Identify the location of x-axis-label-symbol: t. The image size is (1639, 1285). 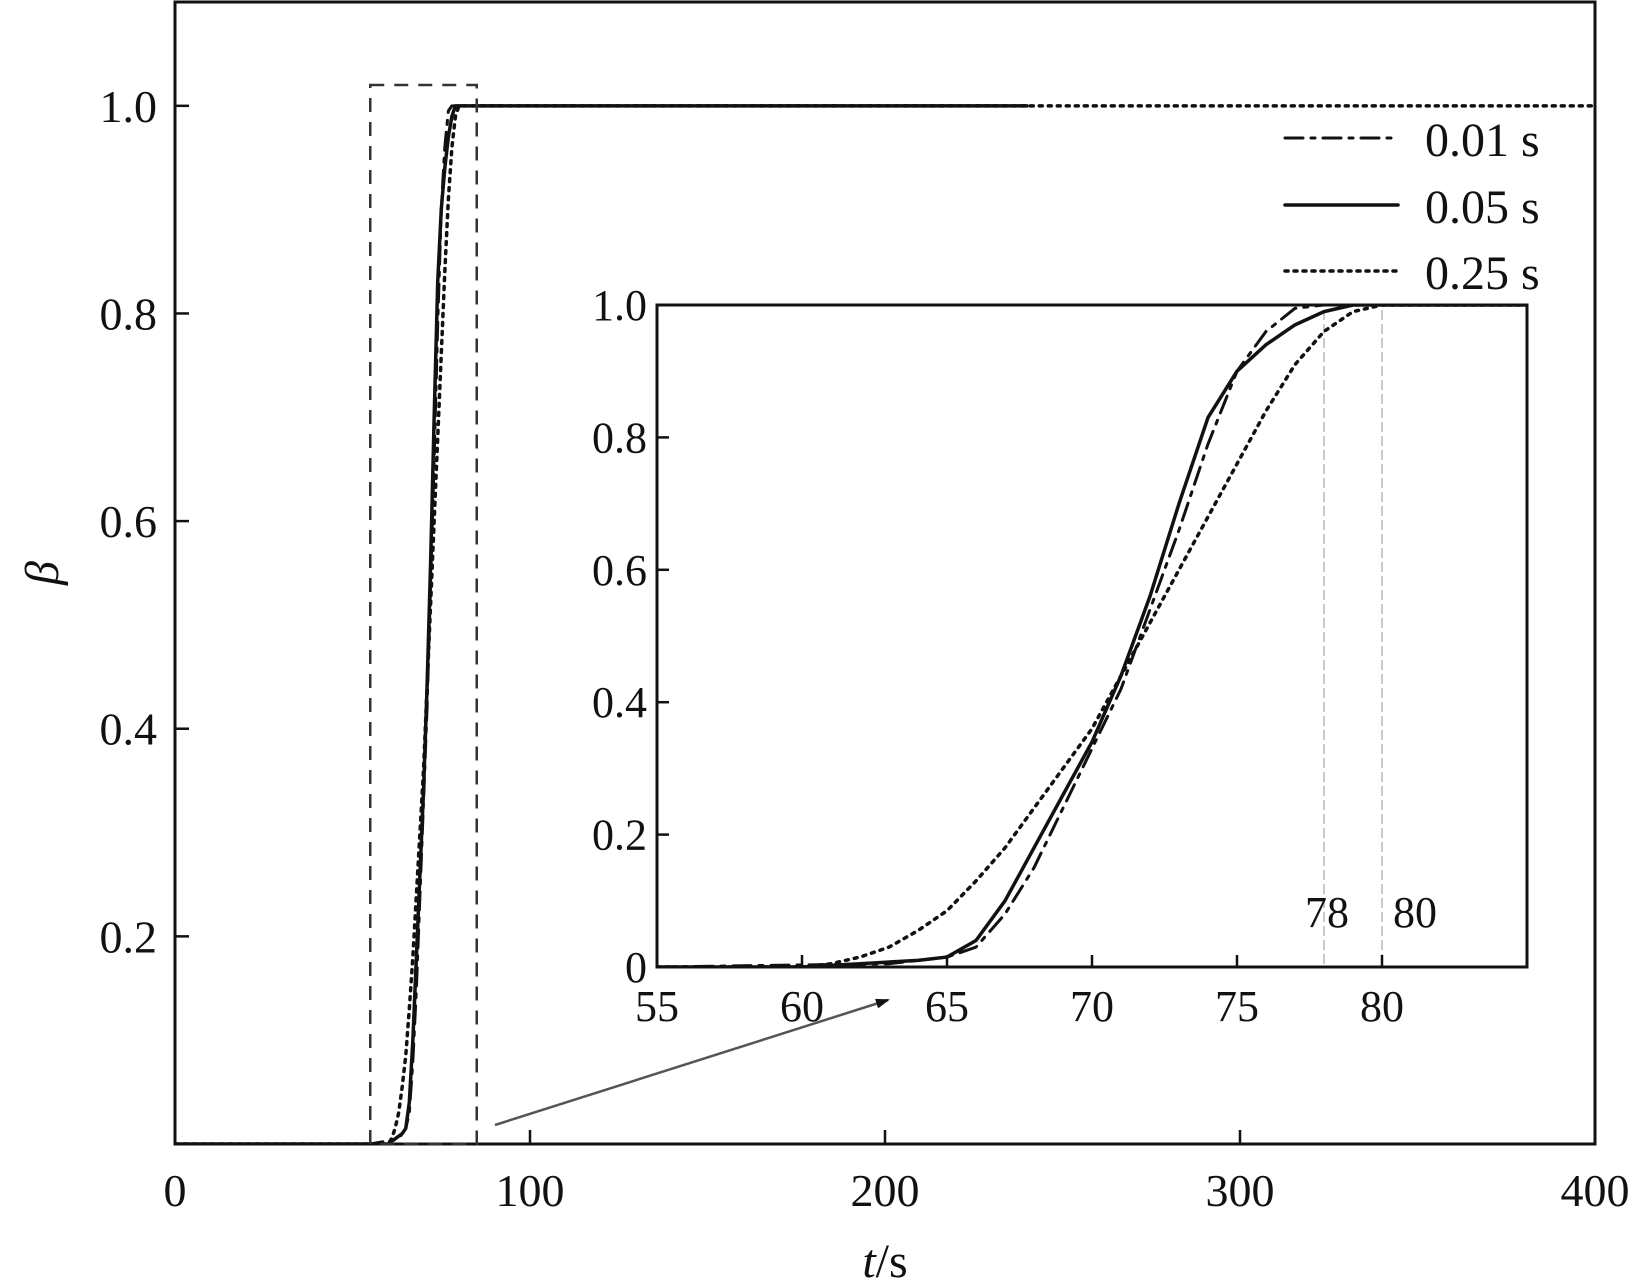
(869, 1260).